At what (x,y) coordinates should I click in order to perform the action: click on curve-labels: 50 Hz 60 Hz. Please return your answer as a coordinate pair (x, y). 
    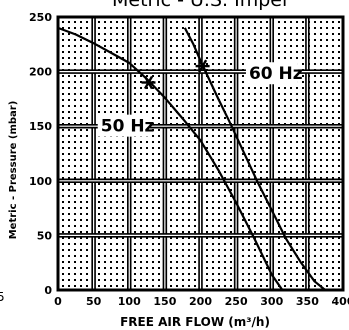
    Looking at the image, I should click on (200, 99).